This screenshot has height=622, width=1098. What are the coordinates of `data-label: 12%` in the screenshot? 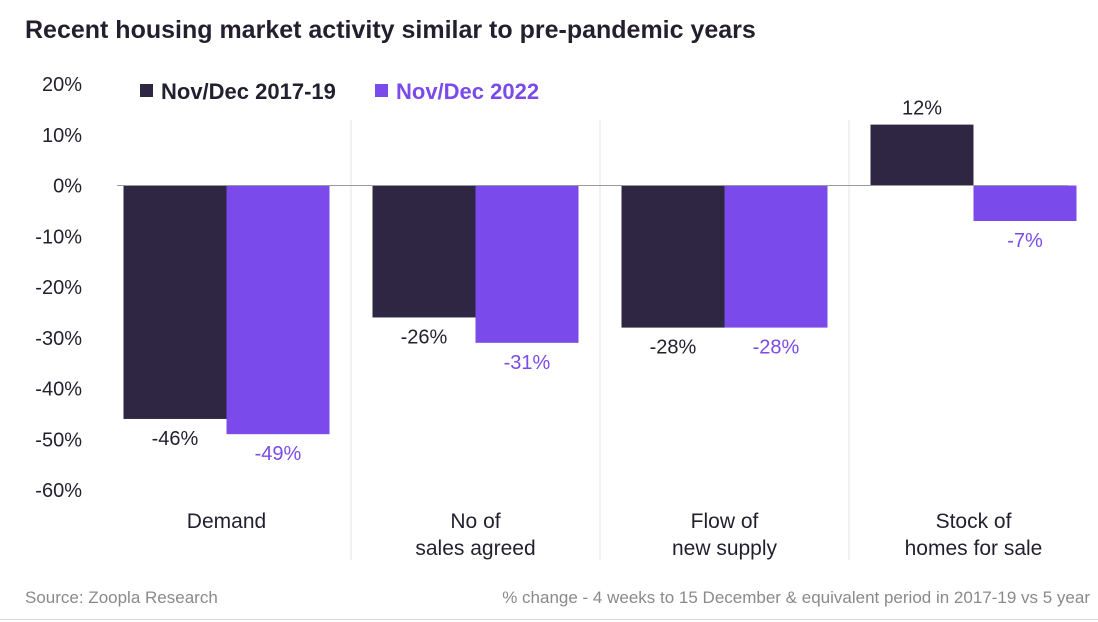 It's located at (922, 109).